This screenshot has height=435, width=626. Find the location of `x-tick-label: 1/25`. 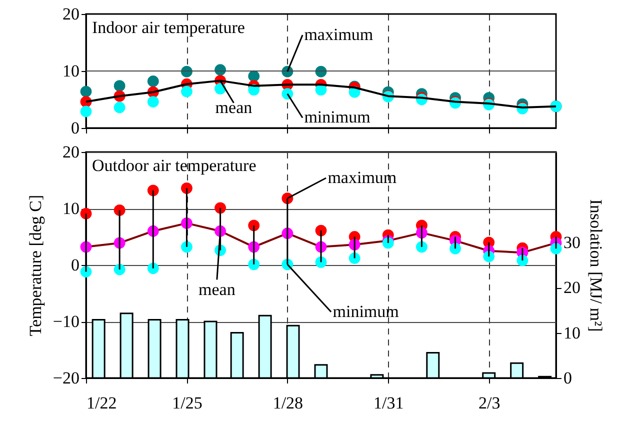

x-tick-label: 1/25 is located at coordinates (187, 403).